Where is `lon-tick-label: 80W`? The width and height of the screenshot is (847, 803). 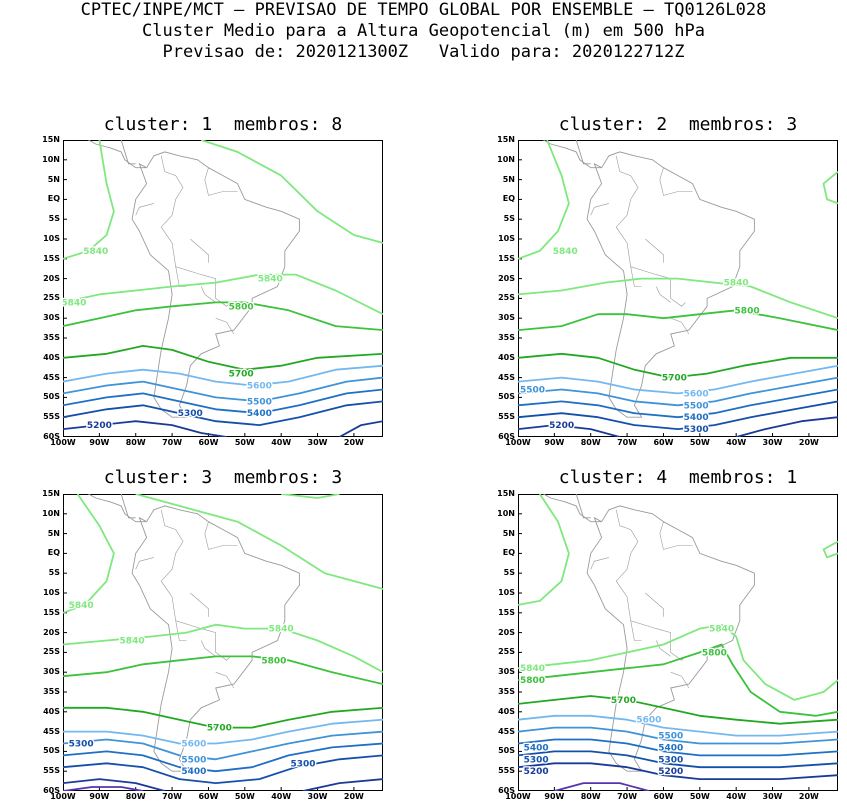
lon-tick-label: 80W is located at coordinates (590, 442).